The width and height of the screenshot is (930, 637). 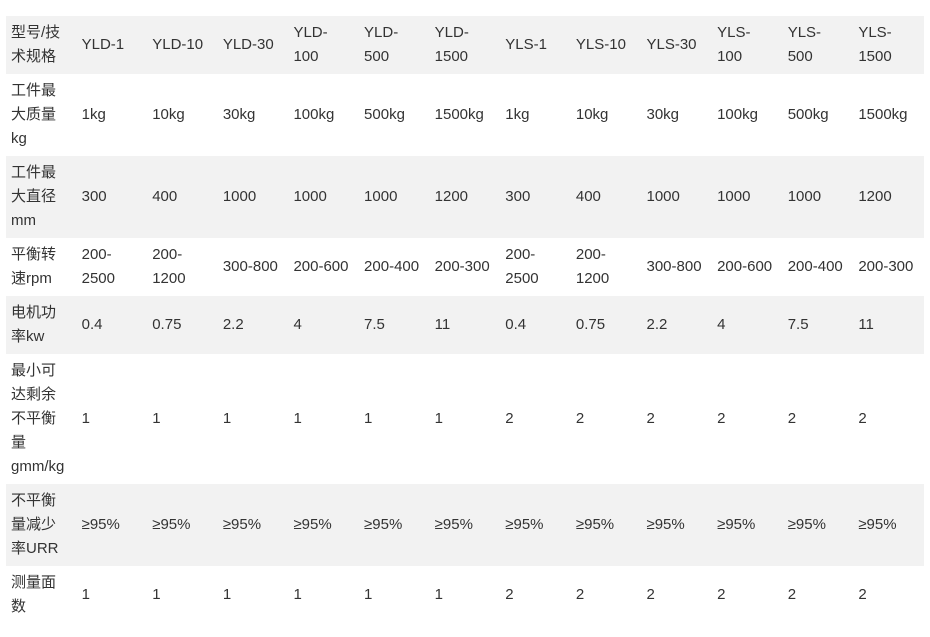 What do you see at coordinates (41, 197) in the screenshot?
I see `row-label: 工件最大直径mm` at bounding box center [41, 197].